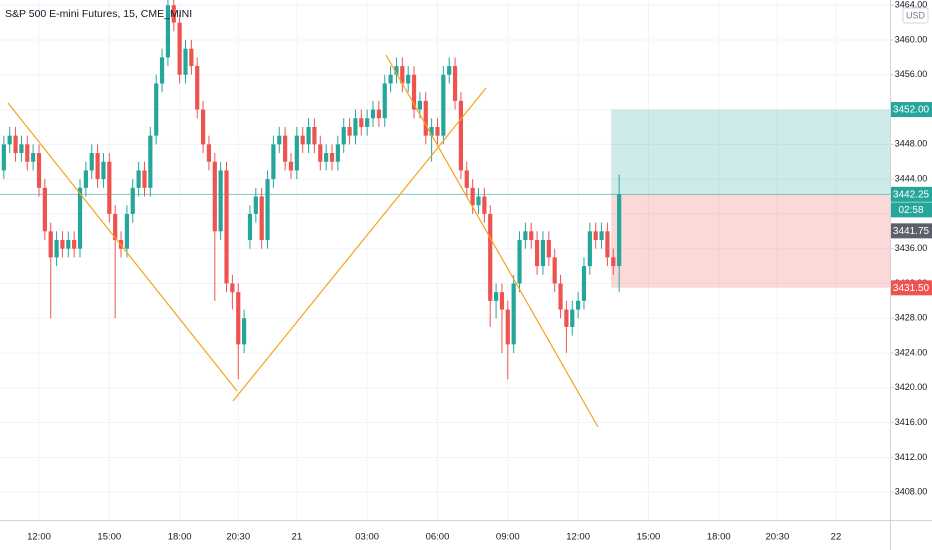 Image resolution: width=932 pixels, height=550 pixels. What do you see at coordinates (719, 537) in the screenshot?
I see `x-tick-label: 18:00` at bounding box center [719, 537].